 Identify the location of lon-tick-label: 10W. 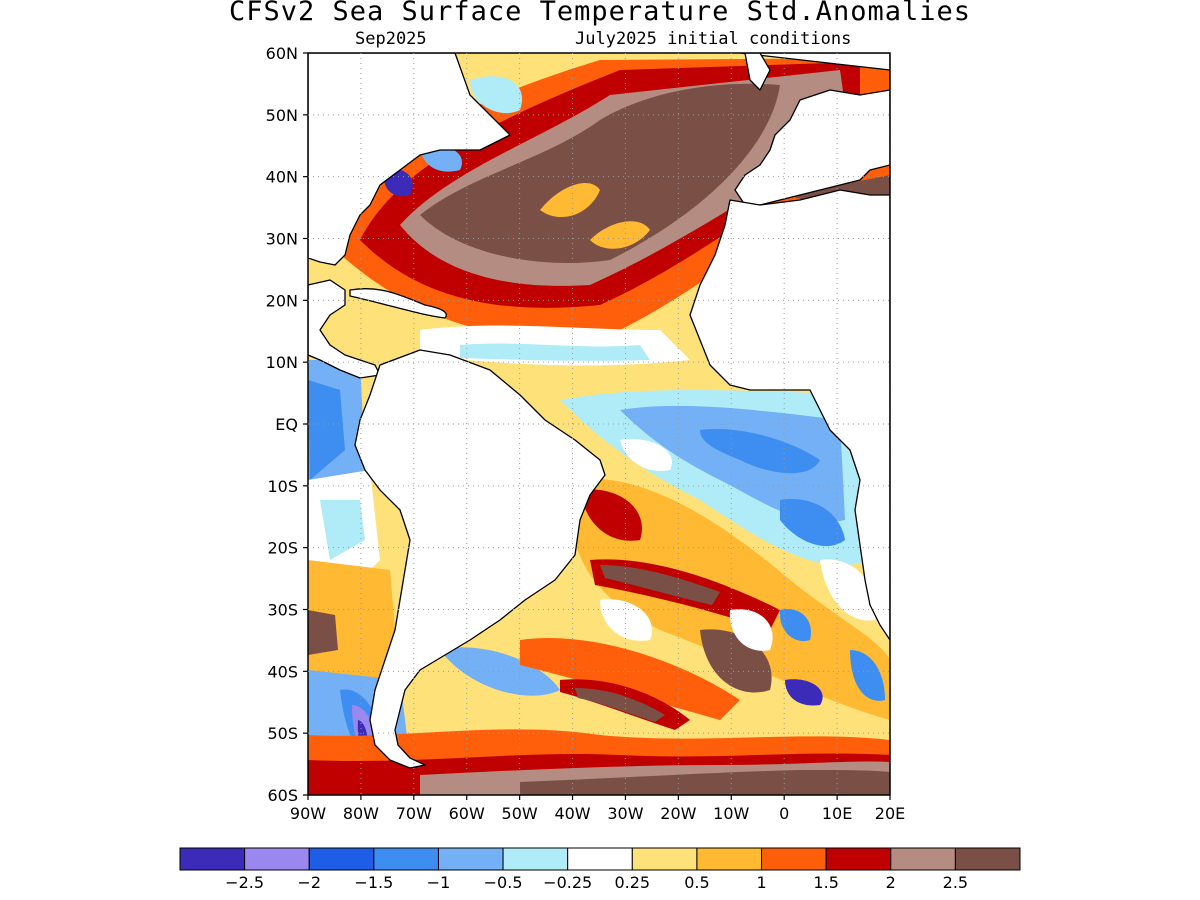
(731, 813).